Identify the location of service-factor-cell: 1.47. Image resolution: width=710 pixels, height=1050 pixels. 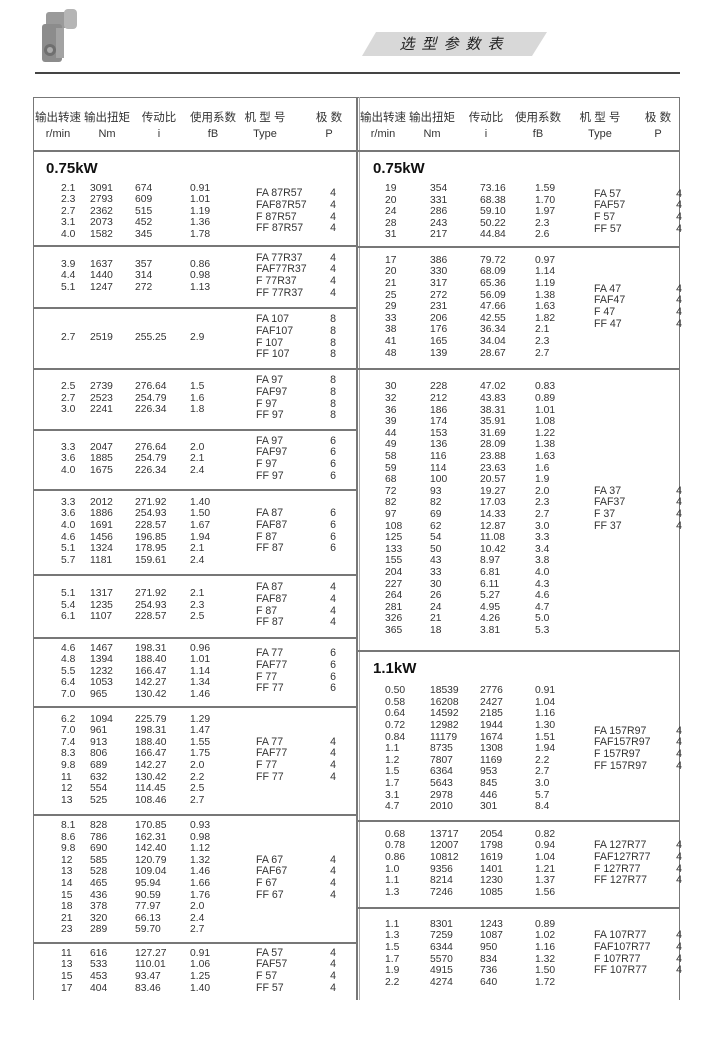
(200, 731).